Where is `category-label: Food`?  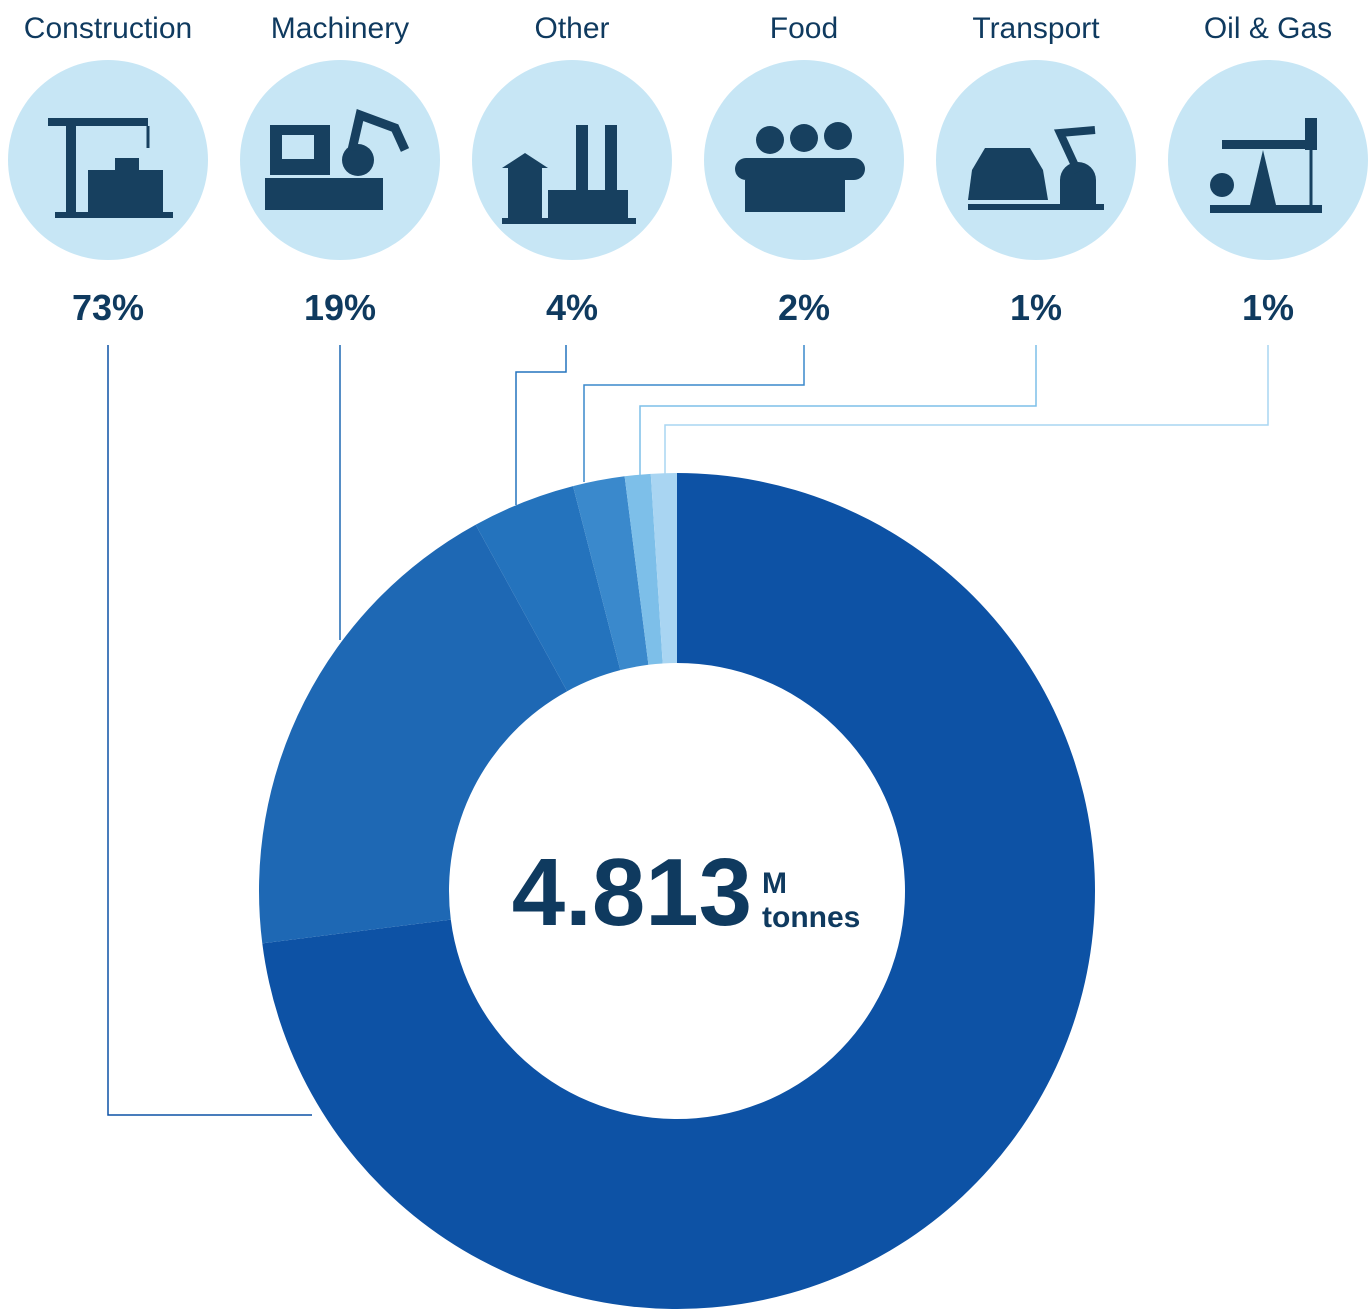
category-label: Food is located at coordinates (804, 28).